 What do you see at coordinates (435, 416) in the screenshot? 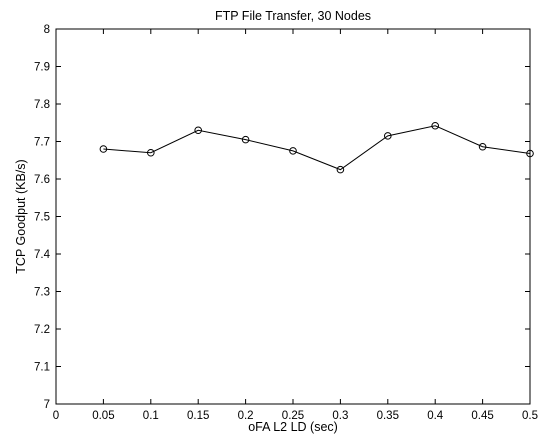
I see `x-tick-label: 0.4` at bounding box center [435, 416].